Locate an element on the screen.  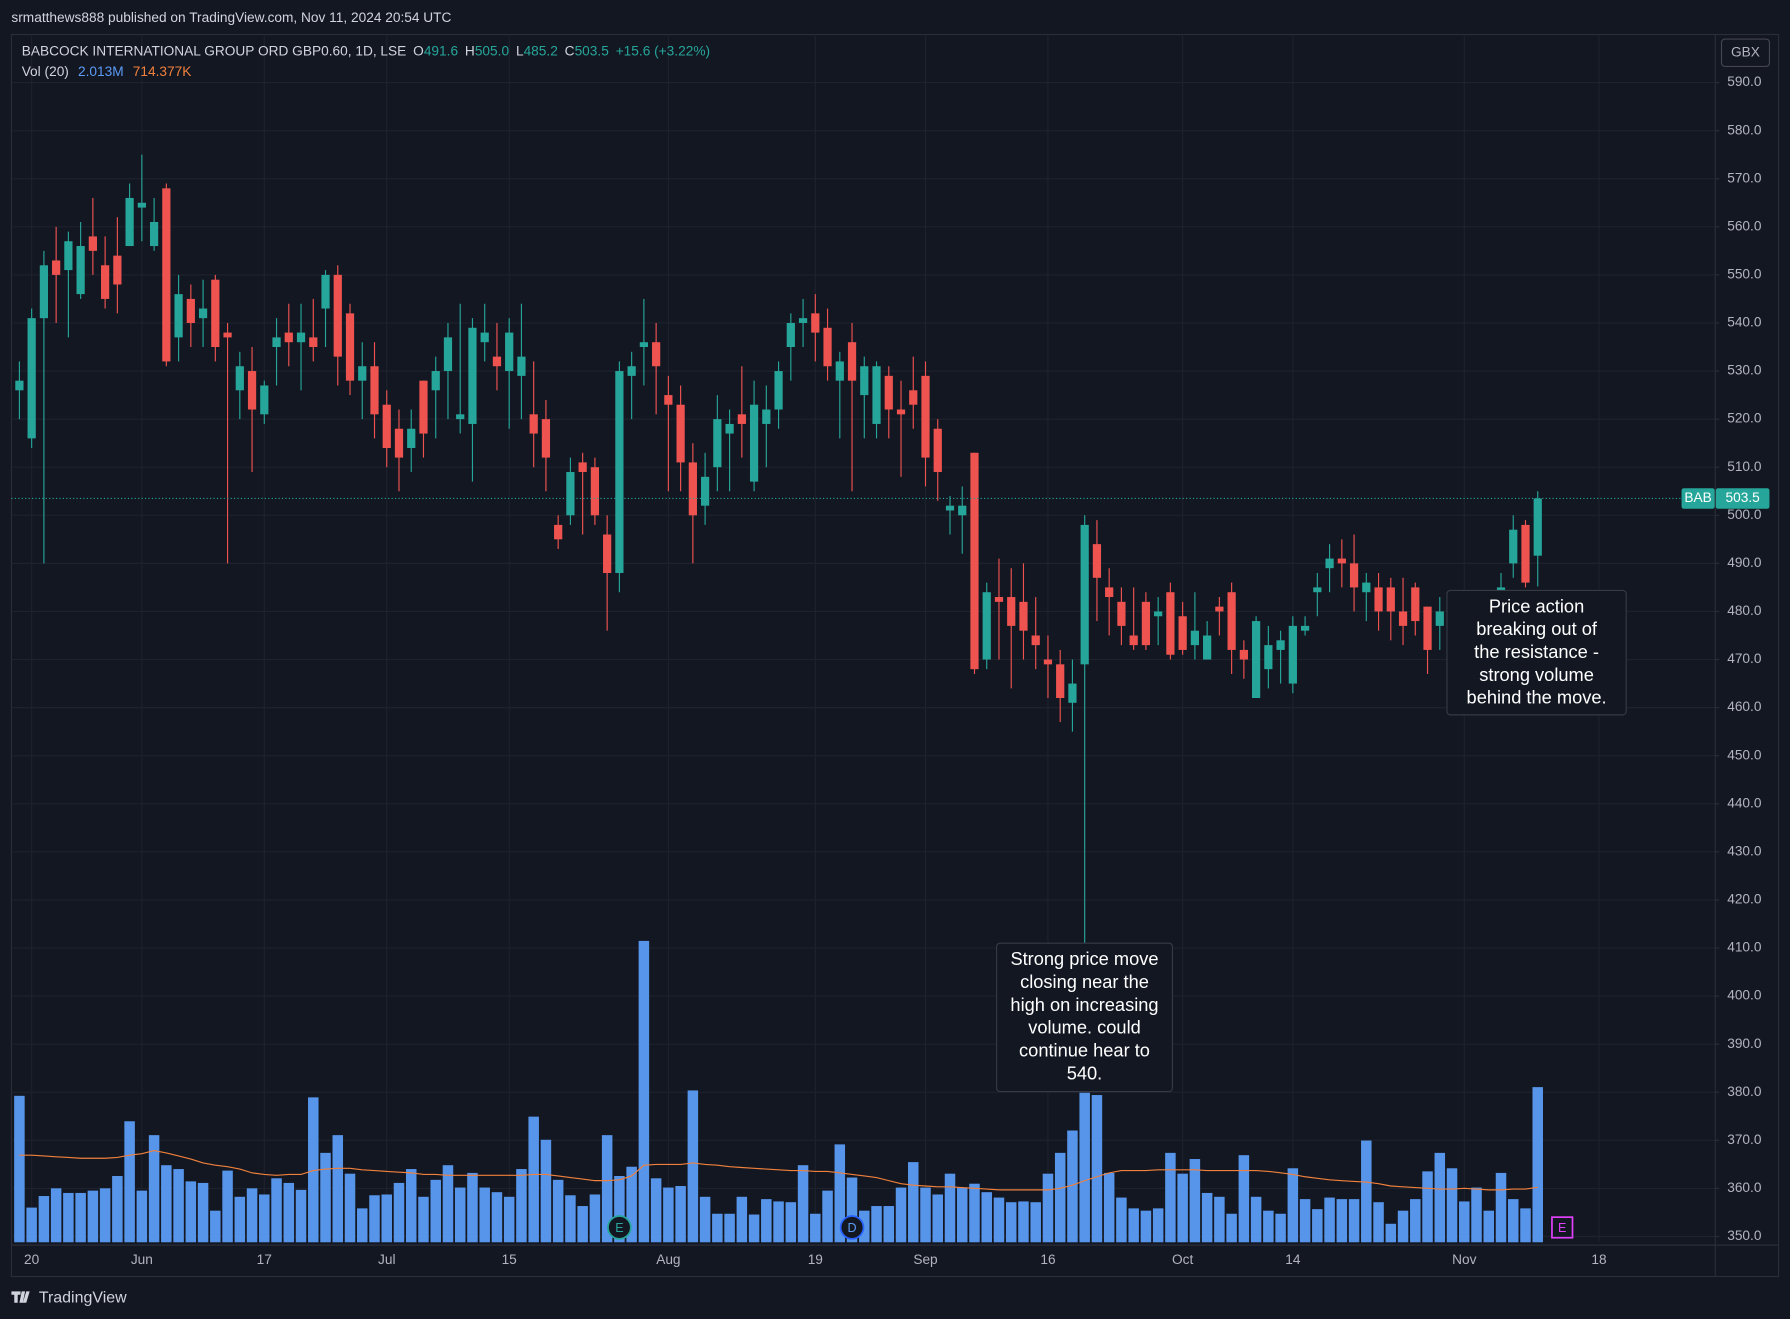
y-tick-label: 360.0 is located at coordinates (1744, 1187).